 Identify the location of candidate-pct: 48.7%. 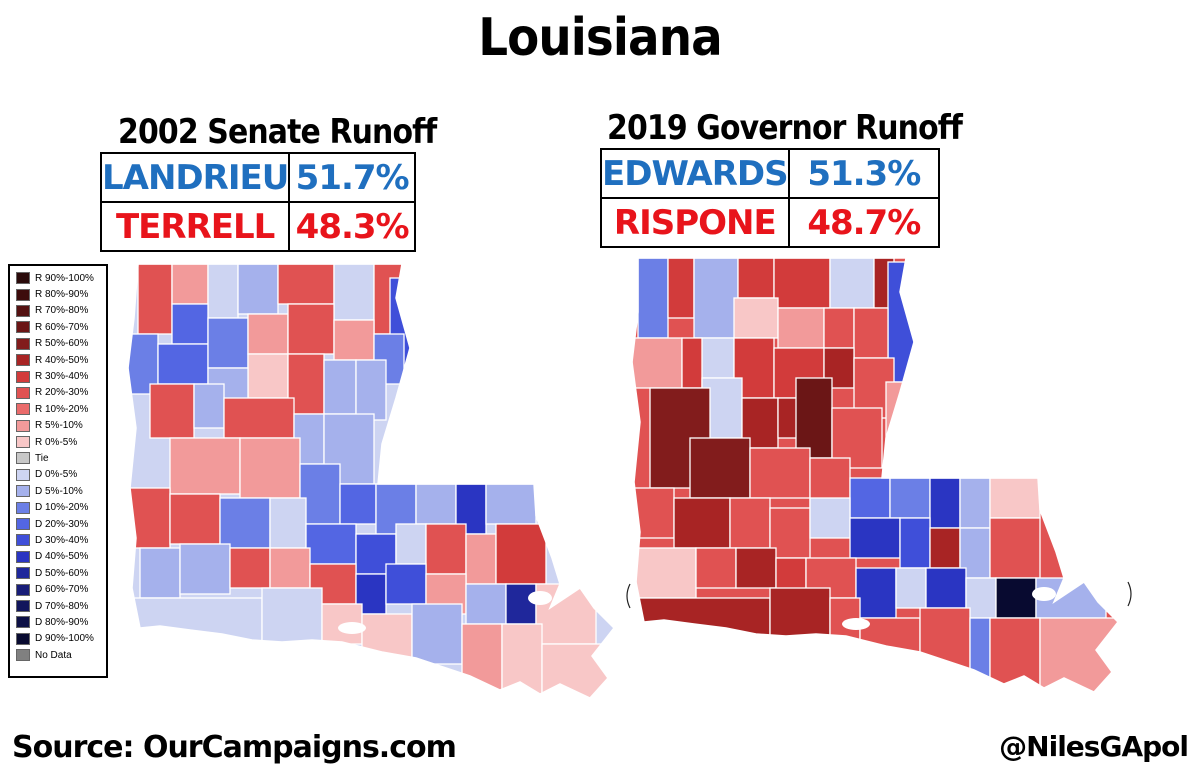
(864, 222).